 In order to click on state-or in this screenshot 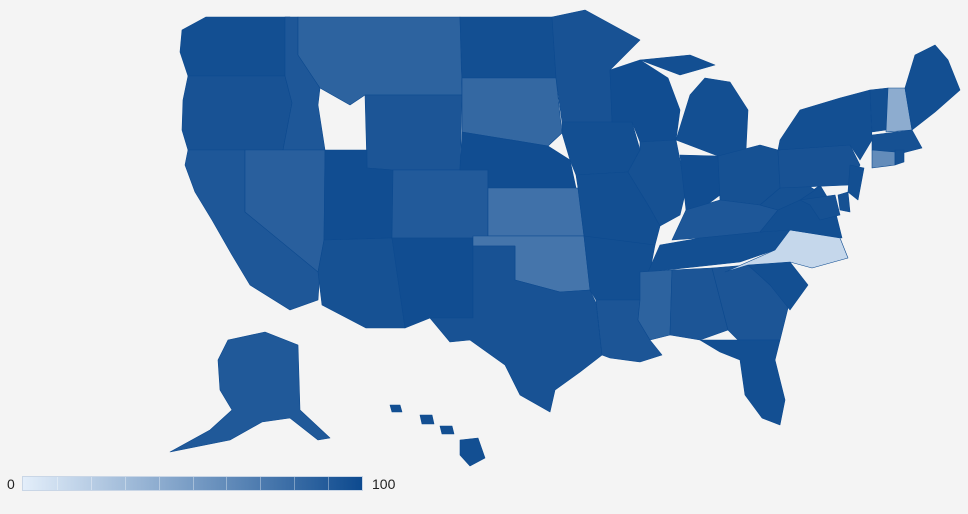, I will do `click(237, 113)`.